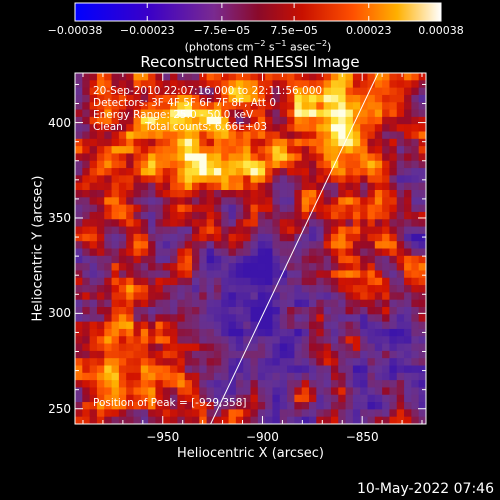  Describe the element at coordinates (59, 313) in the screenshot. I see `y-tick-label: 300` at that location.